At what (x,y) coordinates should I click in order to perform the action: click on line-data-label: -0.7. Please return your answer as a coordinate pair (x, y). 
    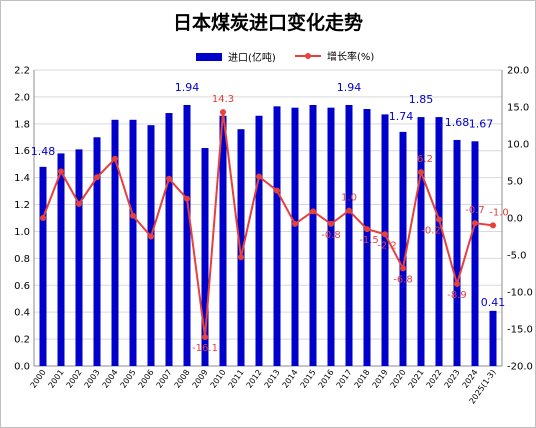
    Looking at the image, I should click on (475, 210).